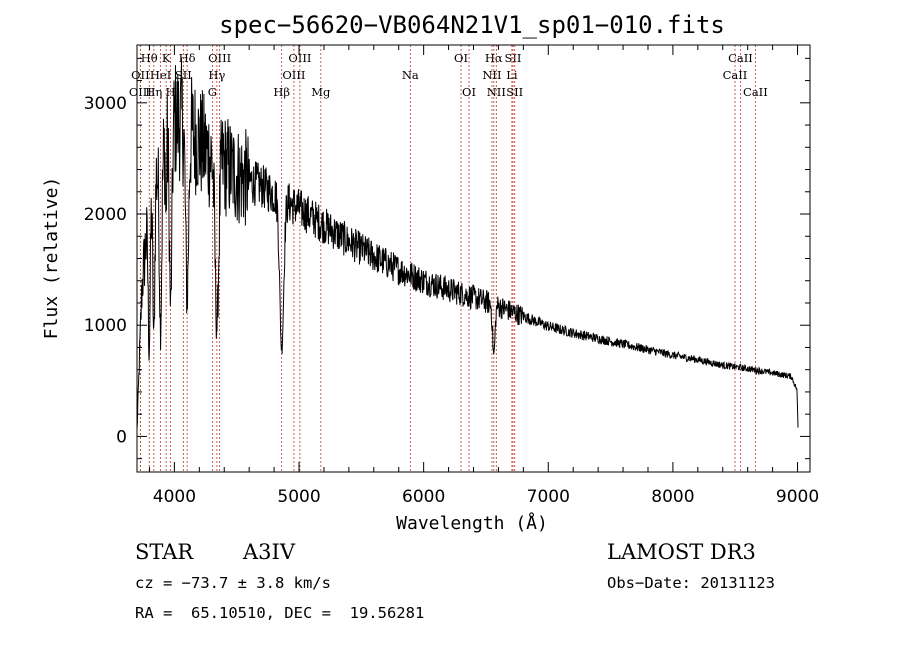  I want to click on coordinates: RA = 65.10510, DEC = 19.56281, so click(280, 613).